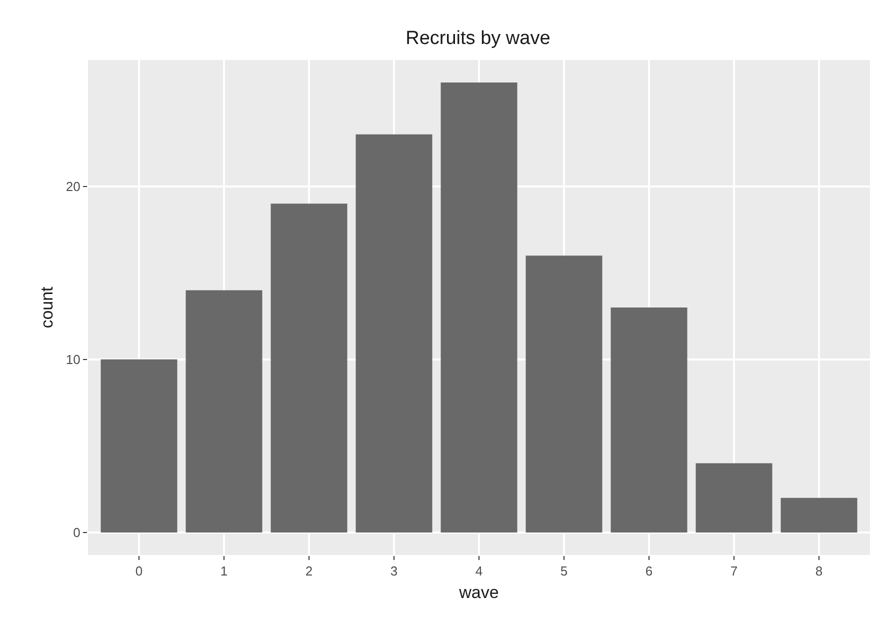  I want to click on x-tick-label: 6, so click(649, 571).